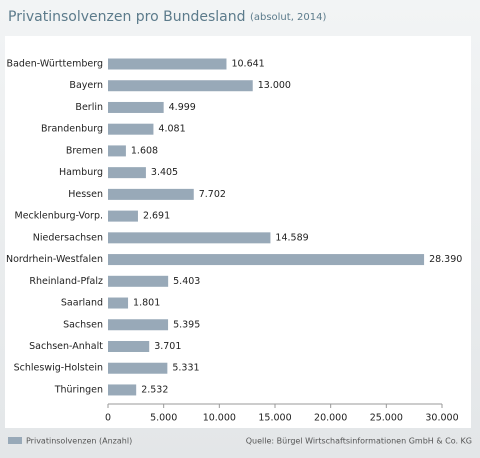 This screenshot has height=458, width=480. Describe the element at coordinates (127, 17) in the screenshot. I see `title: Privatinsolvenzen pro Bundesland` at that location.